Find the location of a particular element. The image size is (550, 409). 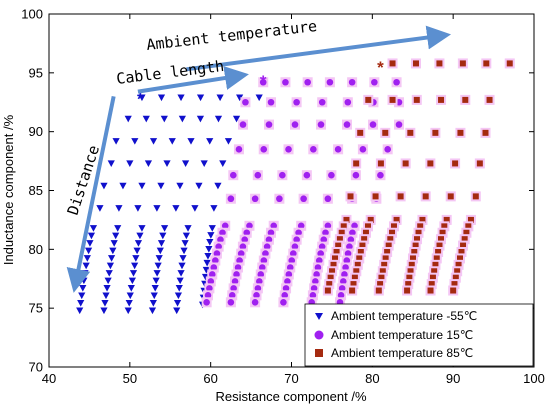

x-tick-label: 50 is located at coordinates (130, 378).